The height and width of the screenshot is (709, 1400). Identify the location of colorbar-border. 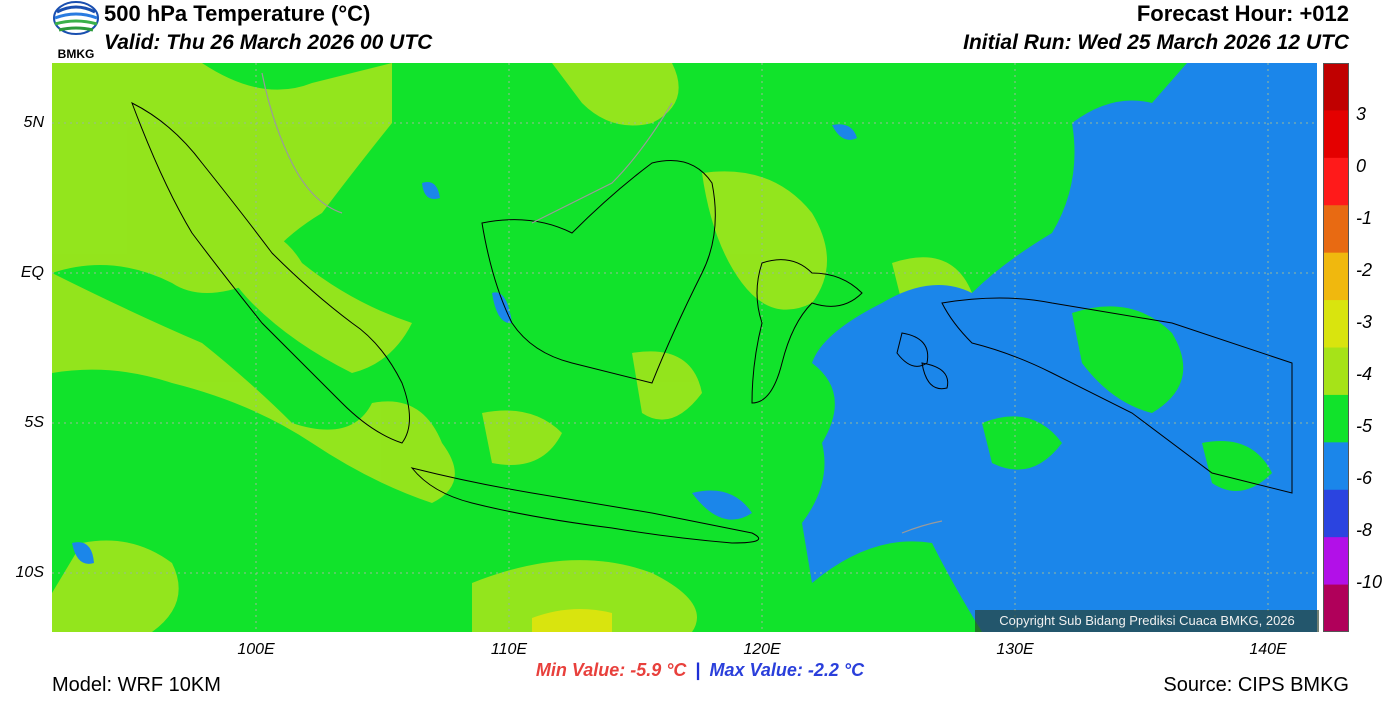
(1336, 347).